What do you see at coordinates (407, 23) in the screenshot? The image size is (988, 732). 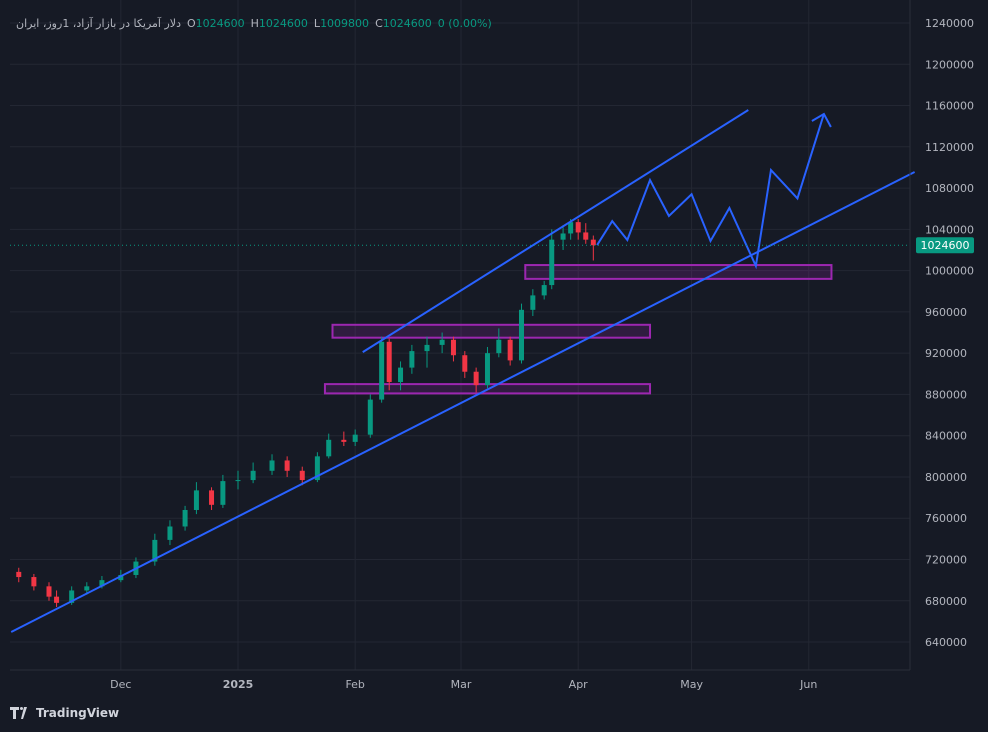 I see `close-value: 1024600` at bounding box center [407, 23].